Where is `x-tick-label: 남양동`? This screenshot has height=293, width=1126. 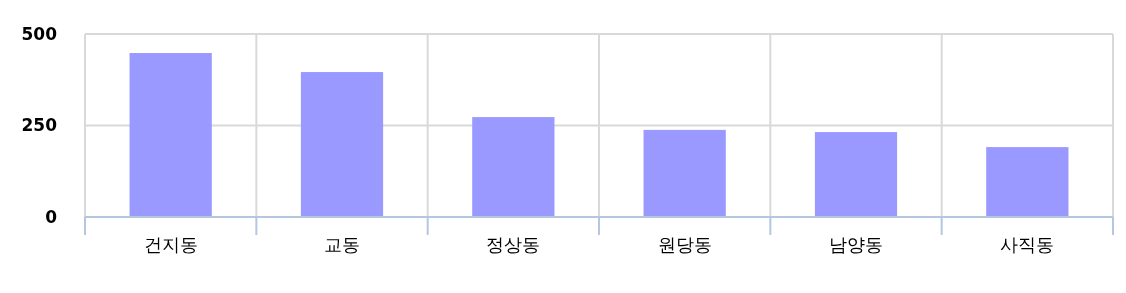
x-tick-label: 남양동 is located at coordinates (856, 244).